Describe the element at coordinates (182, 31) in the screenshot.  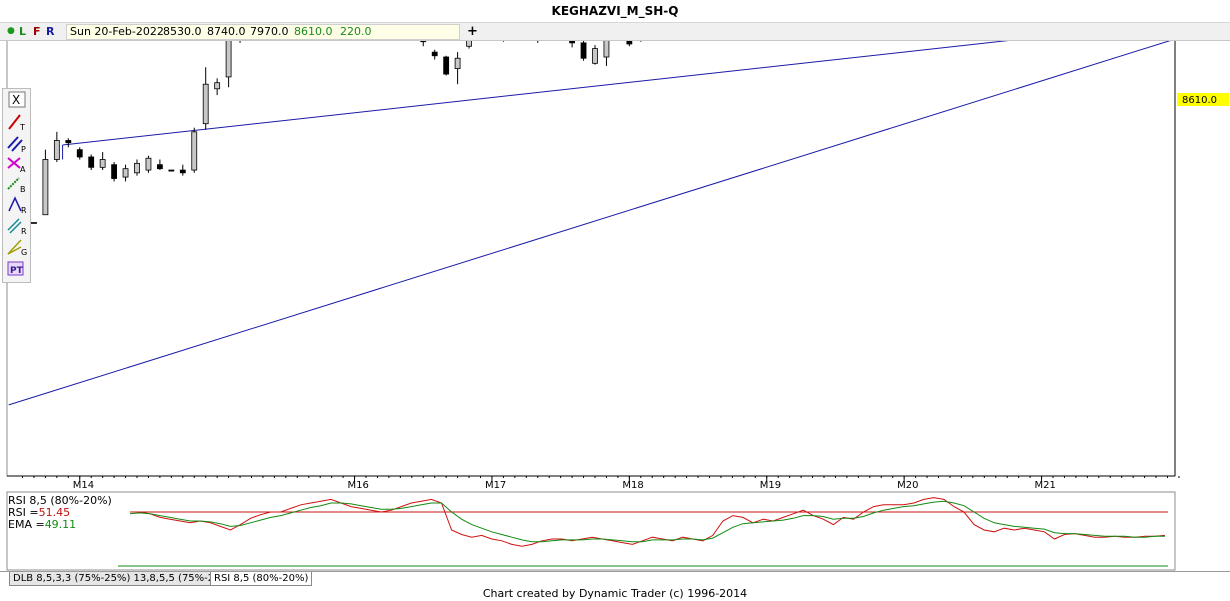
I see `ohlc-open: 8530.0` at that location.